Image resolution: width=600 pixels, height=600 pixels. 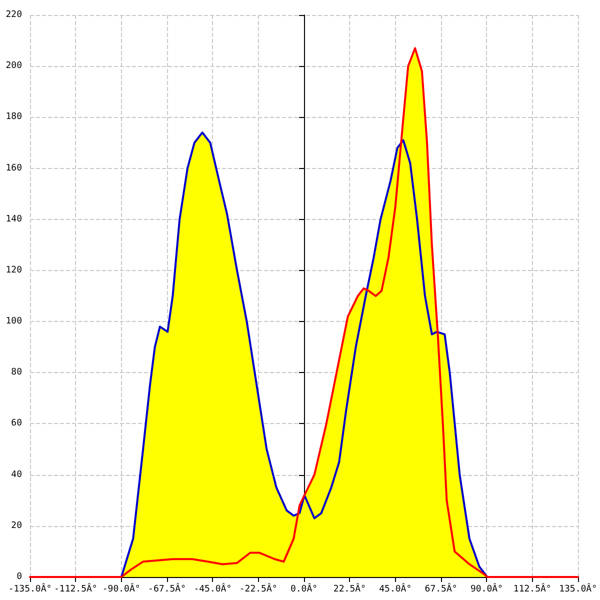 What do you see at coordinates (213, 588) in the screenshot?
I see `x-tick-label: -45.0Â°` at bounding box center [213, 588].